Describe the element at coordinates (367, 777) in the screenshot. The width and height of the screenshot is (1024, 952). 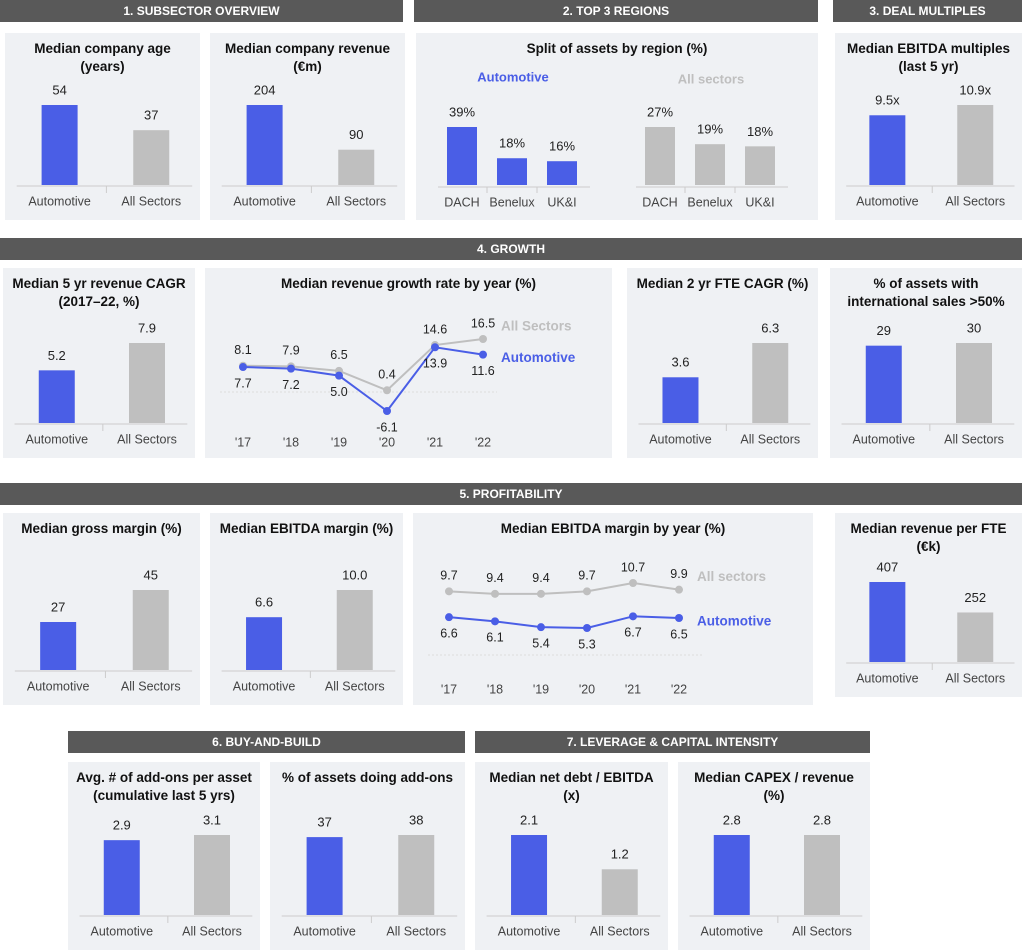
I see `chart-title: % of assets doing add-ons` at that location.